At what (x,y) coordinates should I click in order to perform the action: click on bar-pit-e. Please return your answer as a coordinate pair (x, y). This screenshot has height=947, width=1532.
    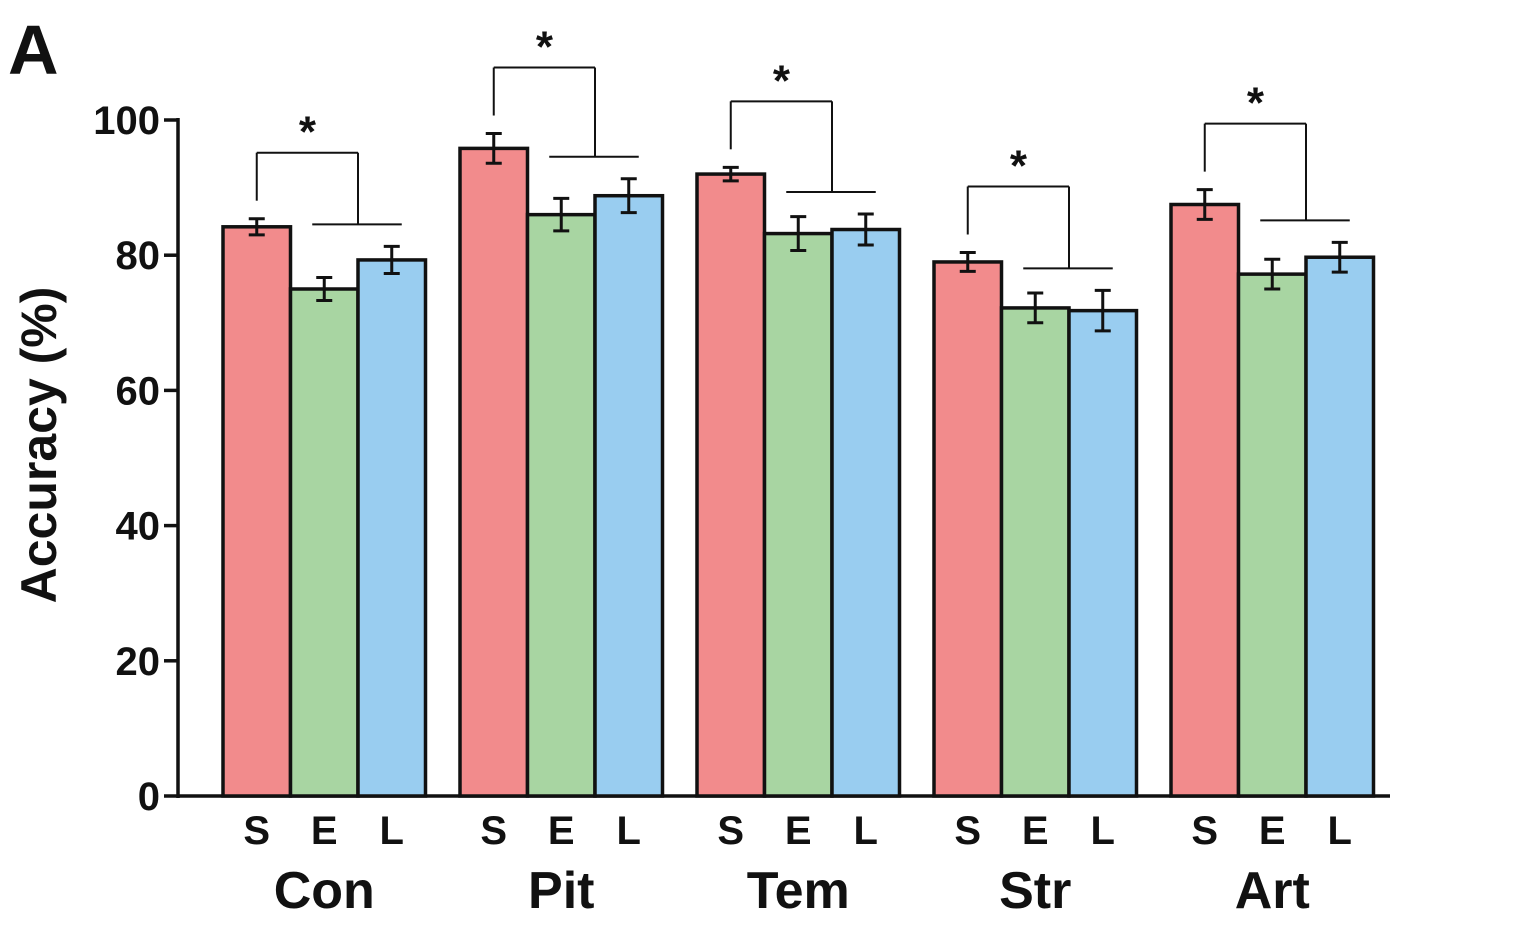
    Looking at the image, I should click on (561, 505).